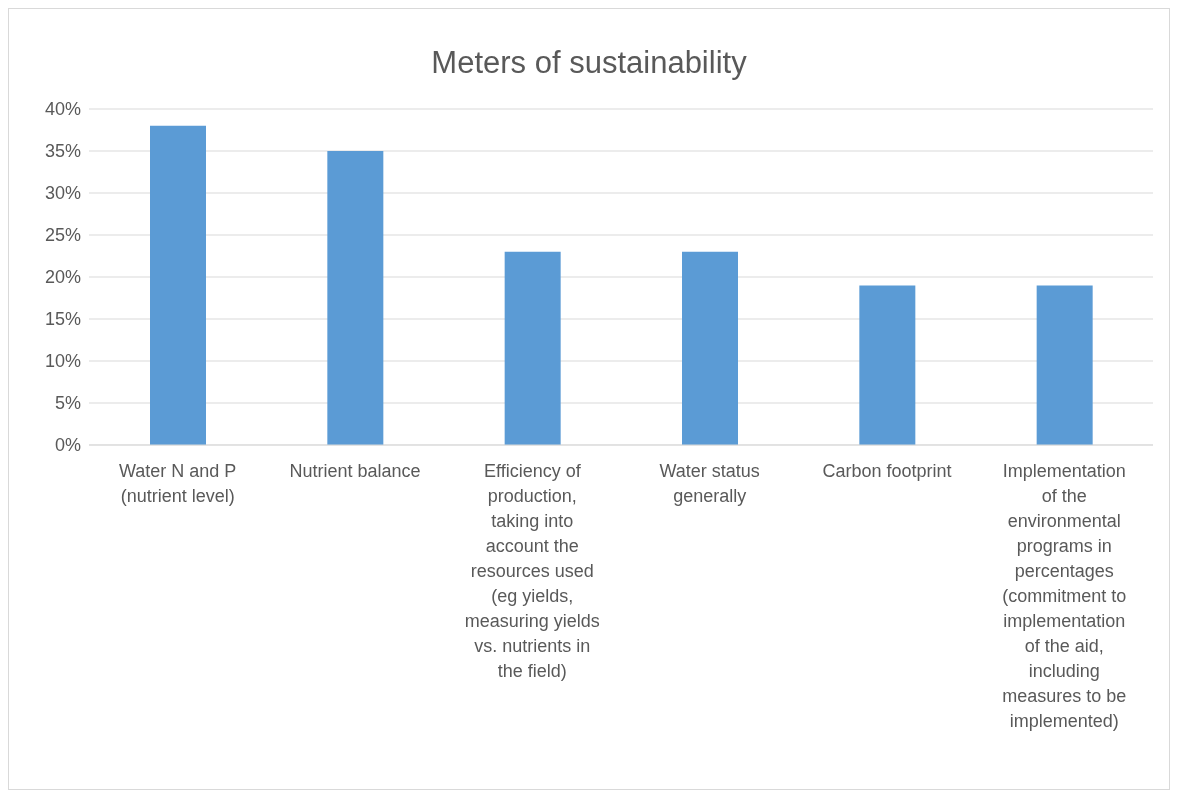 This screenshot has width=1178, height=791. I want to click on y-tick-label: 15%, so click(62, 319).